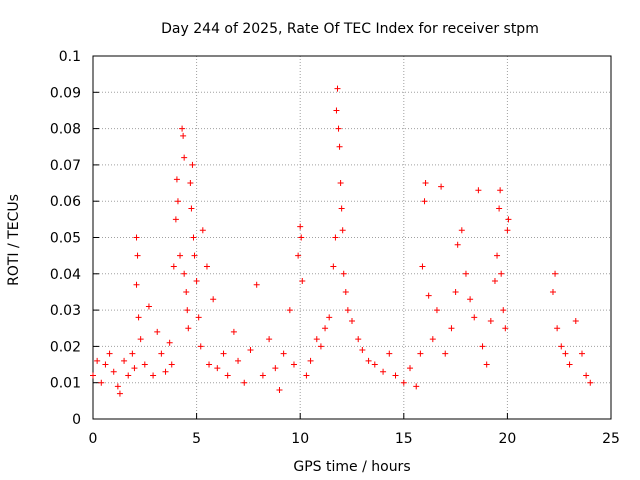 This screenshot has width=640, height=480. What do you see at coordinates (351, 467) in the screenshot?
I see `x-axis-label: GPS time / hours` at bounding box center [351, 467].